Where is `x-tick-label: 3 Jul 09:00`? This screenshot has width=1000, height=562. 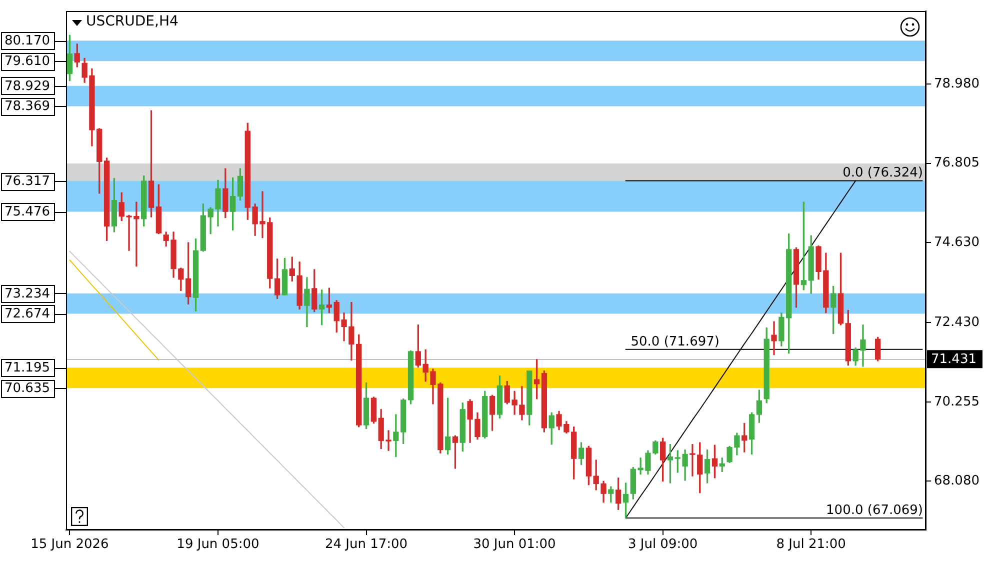
x-tick-label: 3 Jul 09:00 is located at coordinates (663, 544).